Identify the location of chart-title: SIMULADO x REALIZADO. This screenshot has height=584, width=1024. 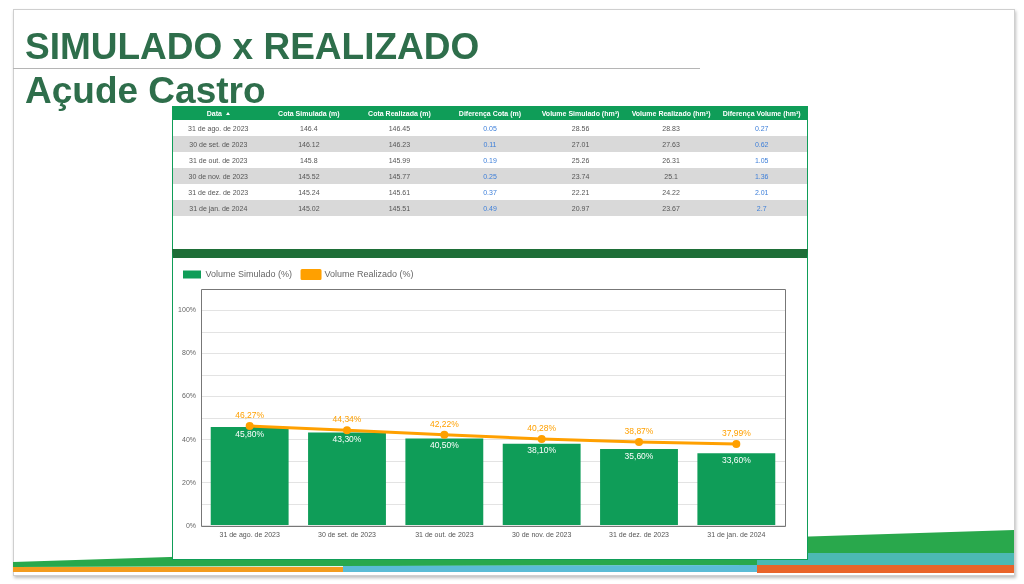
(252, 46).